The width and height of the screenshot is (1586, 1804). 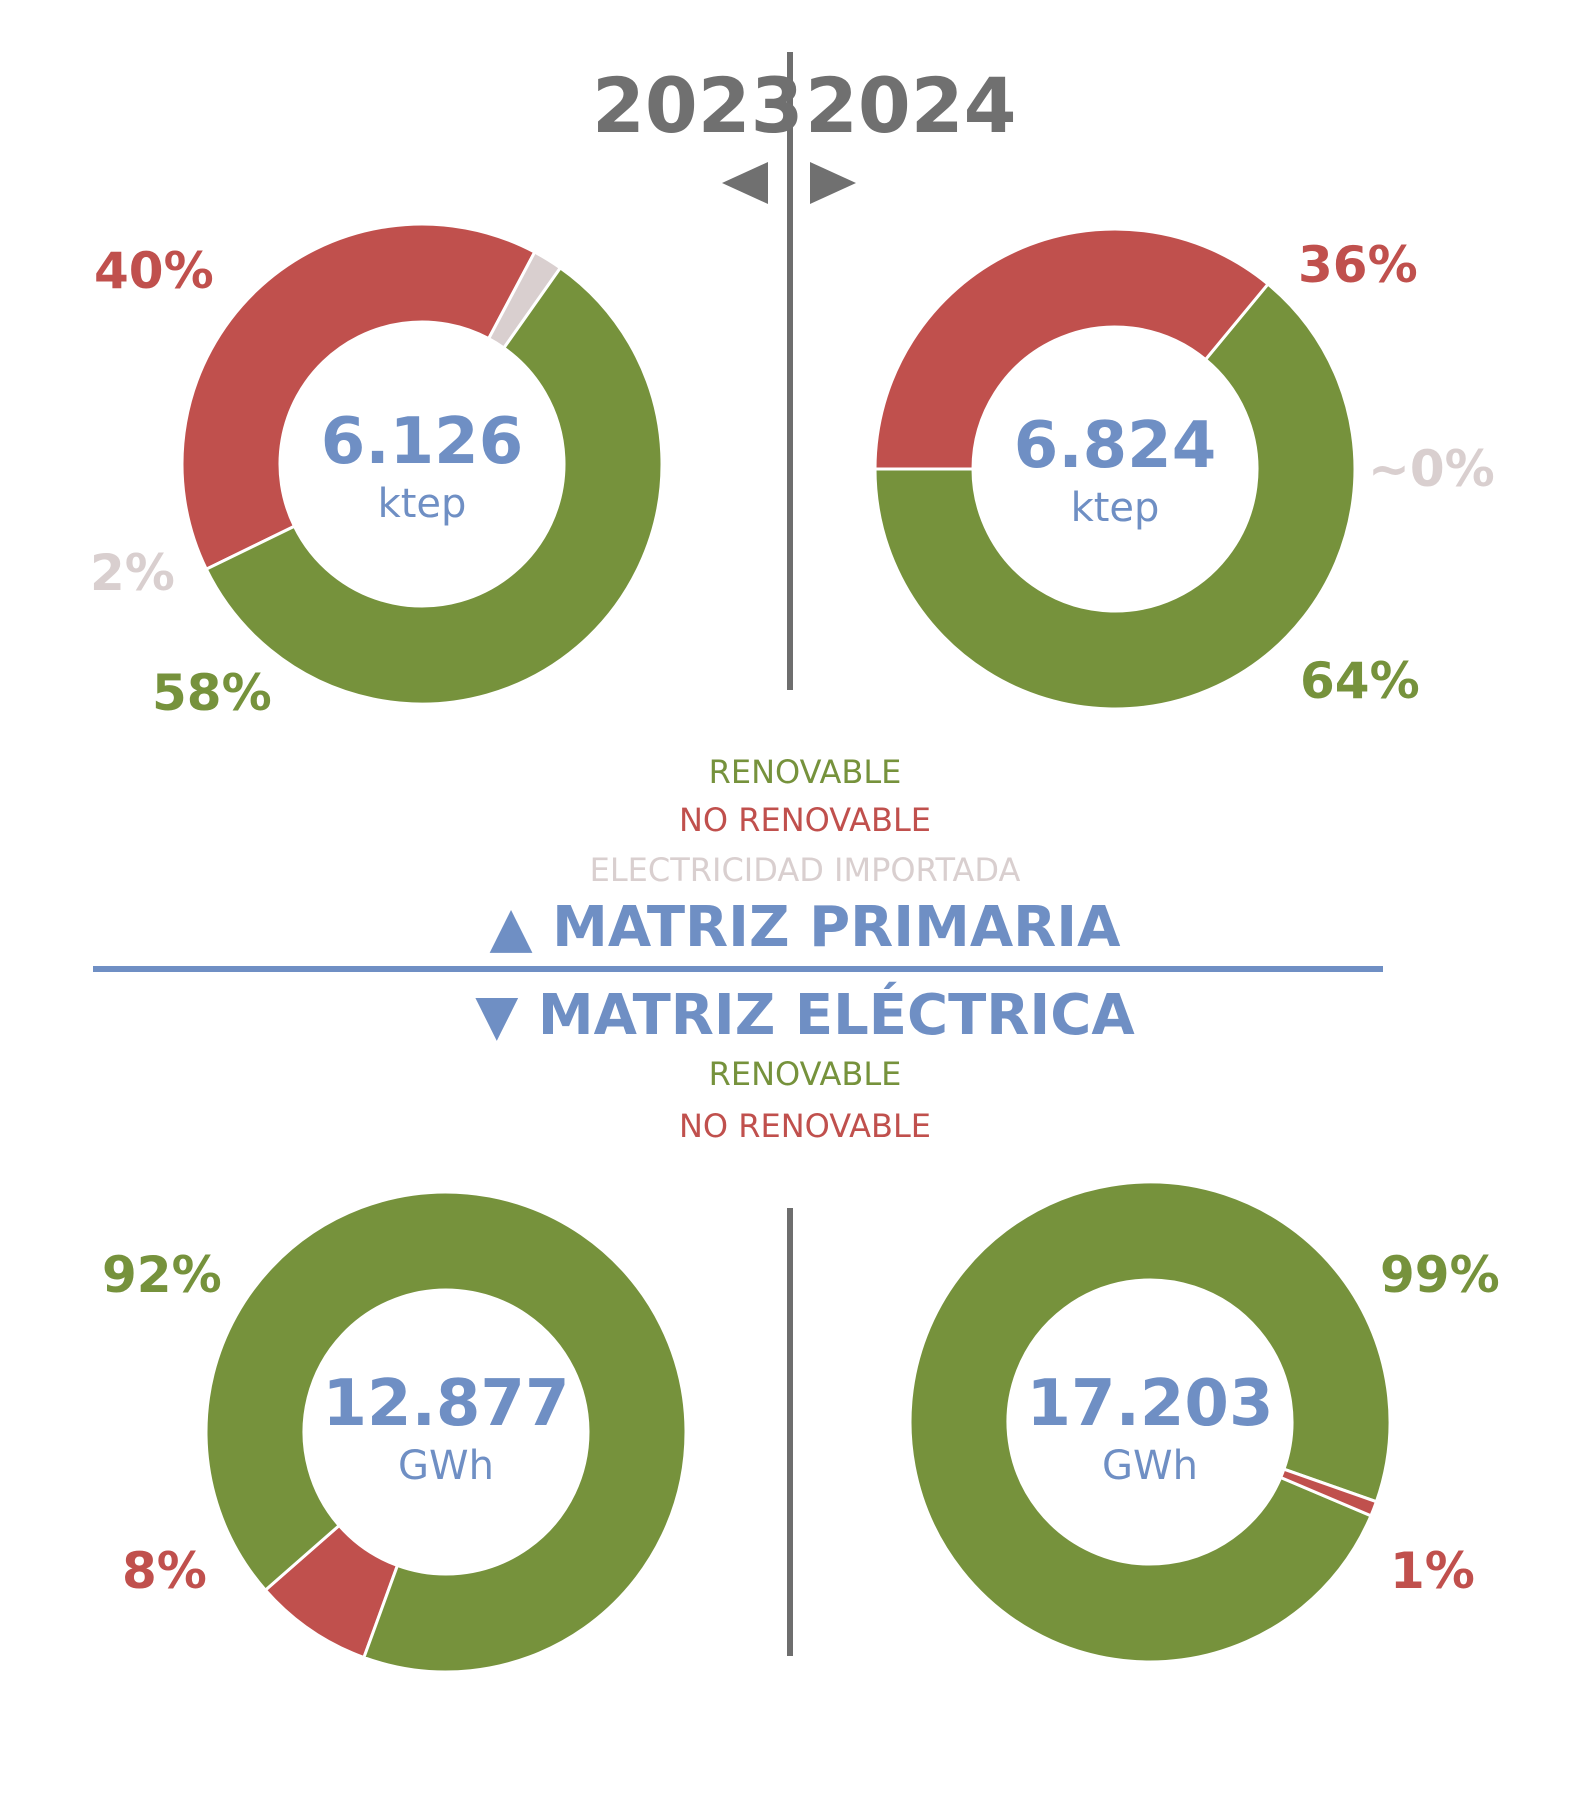 What do you see at coordinates (805, 870) in the screenshot?
I see `legend-importada: ELECTRICIDAD IMPORTADA` at bounding box center [805, 870].